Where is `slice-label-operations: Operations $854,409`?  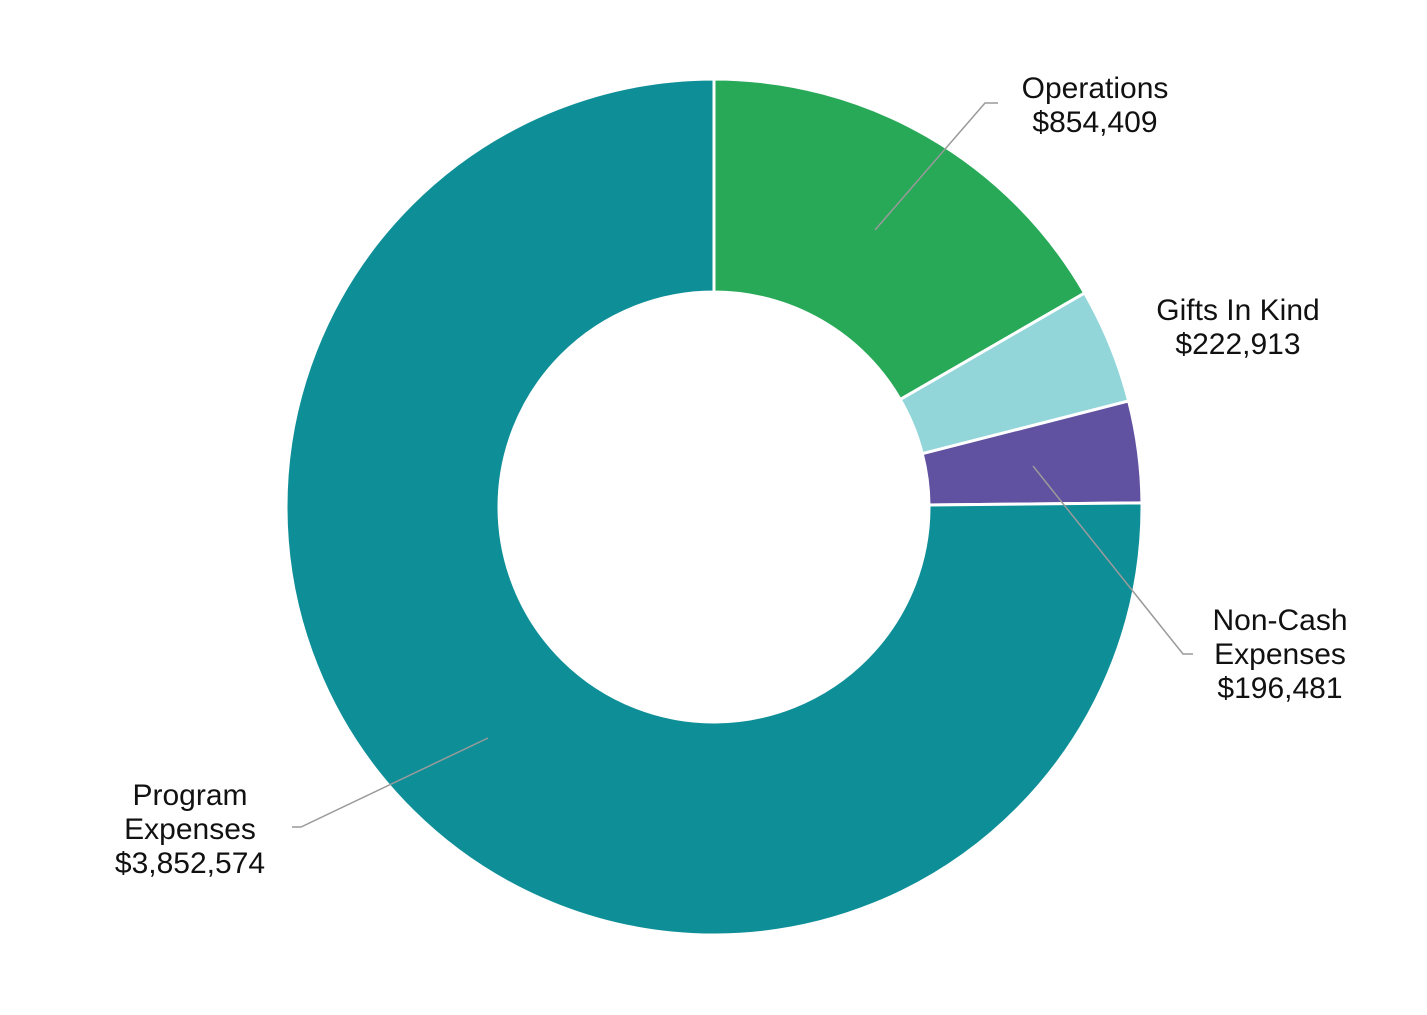 slice-label-operations: Operations $854,409 is located at coordinates (1095, 105).